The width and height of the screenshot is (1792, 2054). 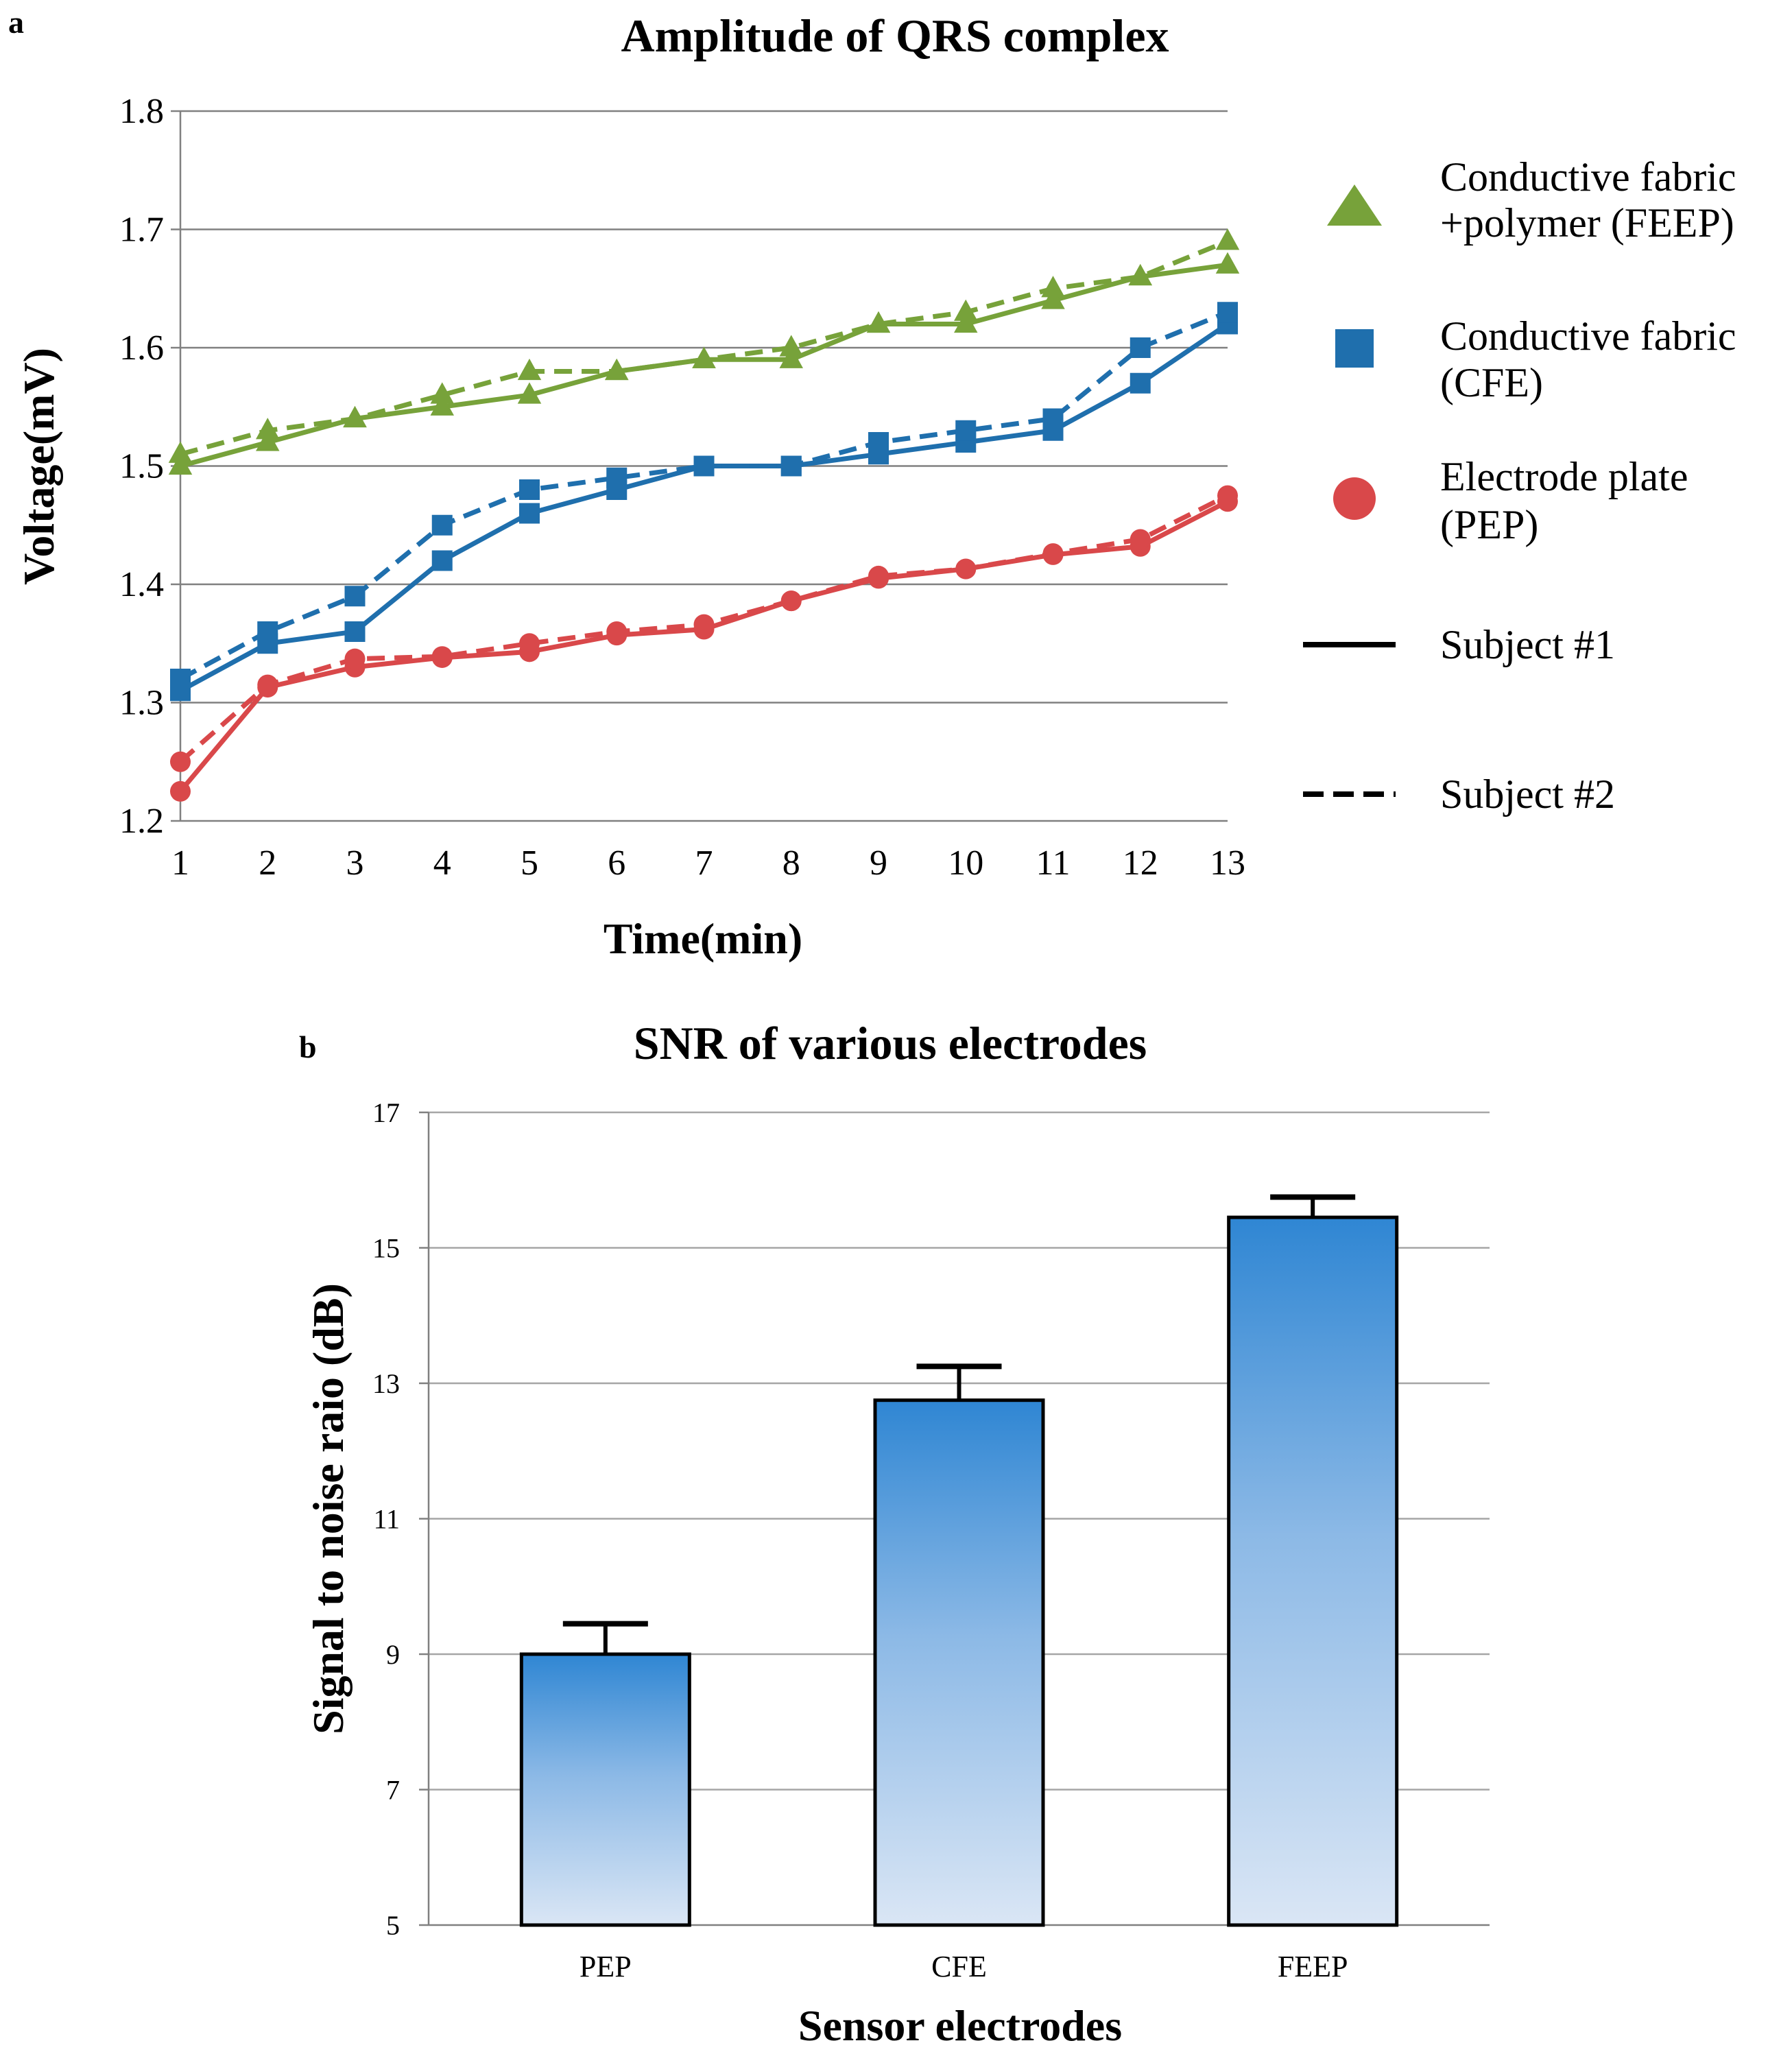 What do you see at coordinates (1313, 1967) in the screenshot?
I see `category-label: FEEP` at bounding box center [1313, 1967].